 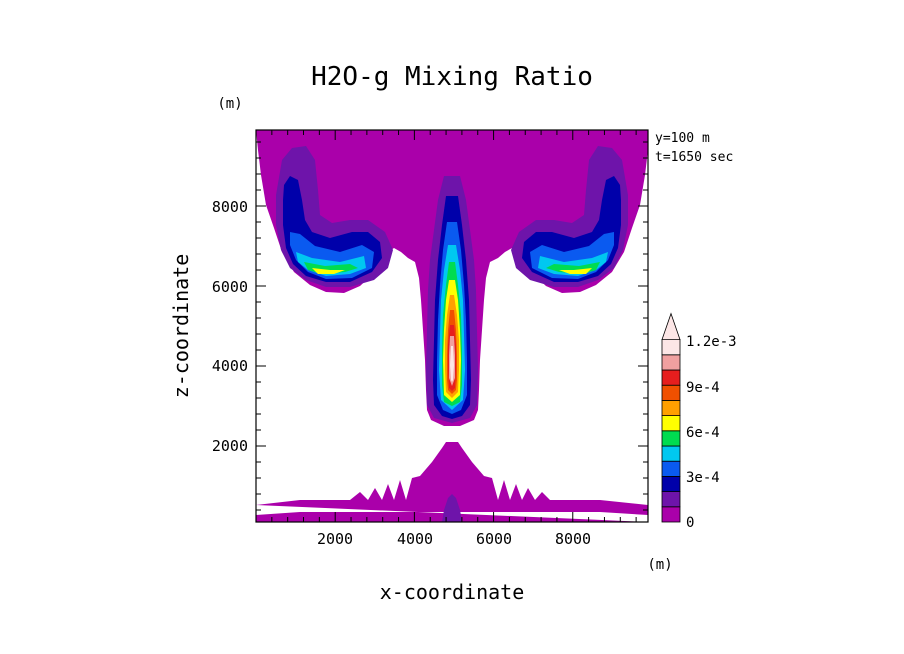 I want to click on y-tick-label-2000: 2000, so click(x=230, y=446).